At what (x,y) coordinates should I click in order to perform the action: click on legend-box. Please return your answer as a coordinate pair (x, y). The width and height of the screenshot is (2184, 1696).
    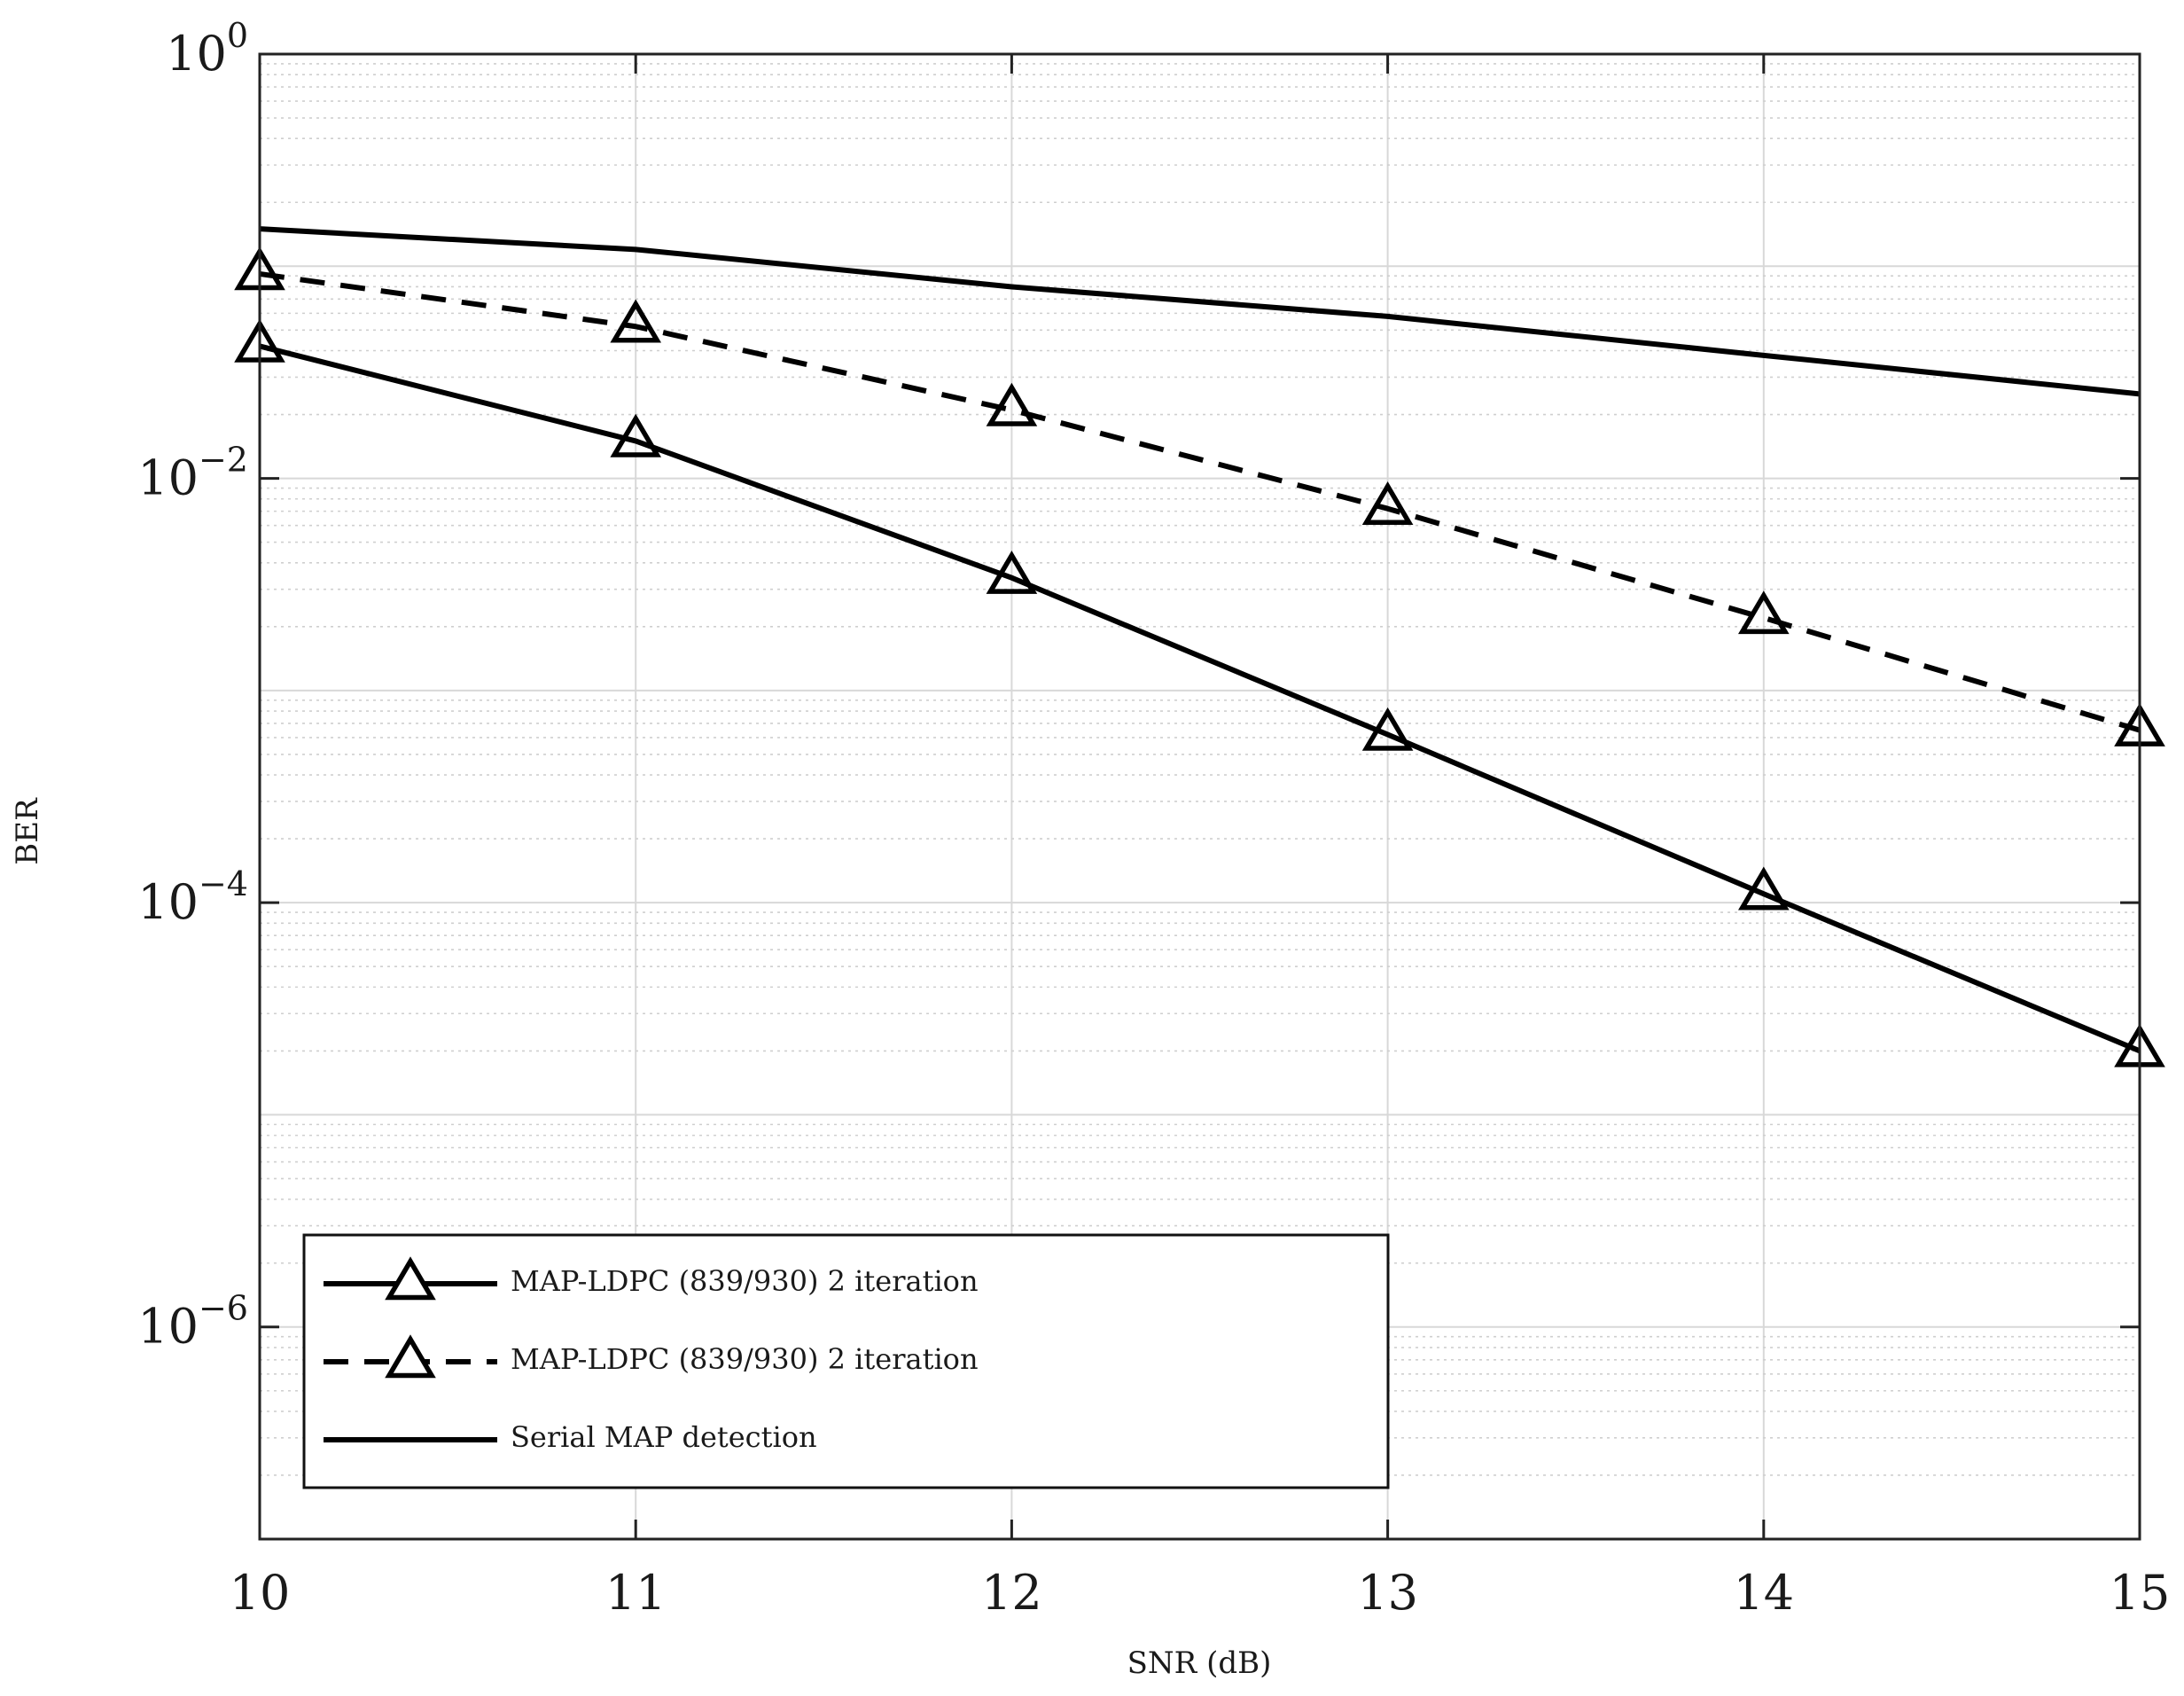
    Looking at the image, I should click on (846, 1361).